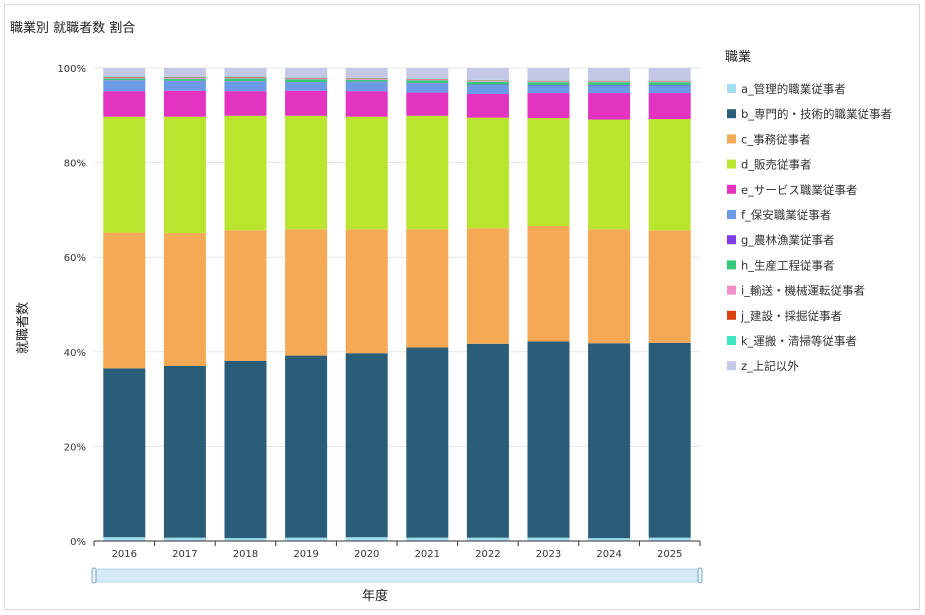  I want to click on slider-handle-left, so click(94, 575).